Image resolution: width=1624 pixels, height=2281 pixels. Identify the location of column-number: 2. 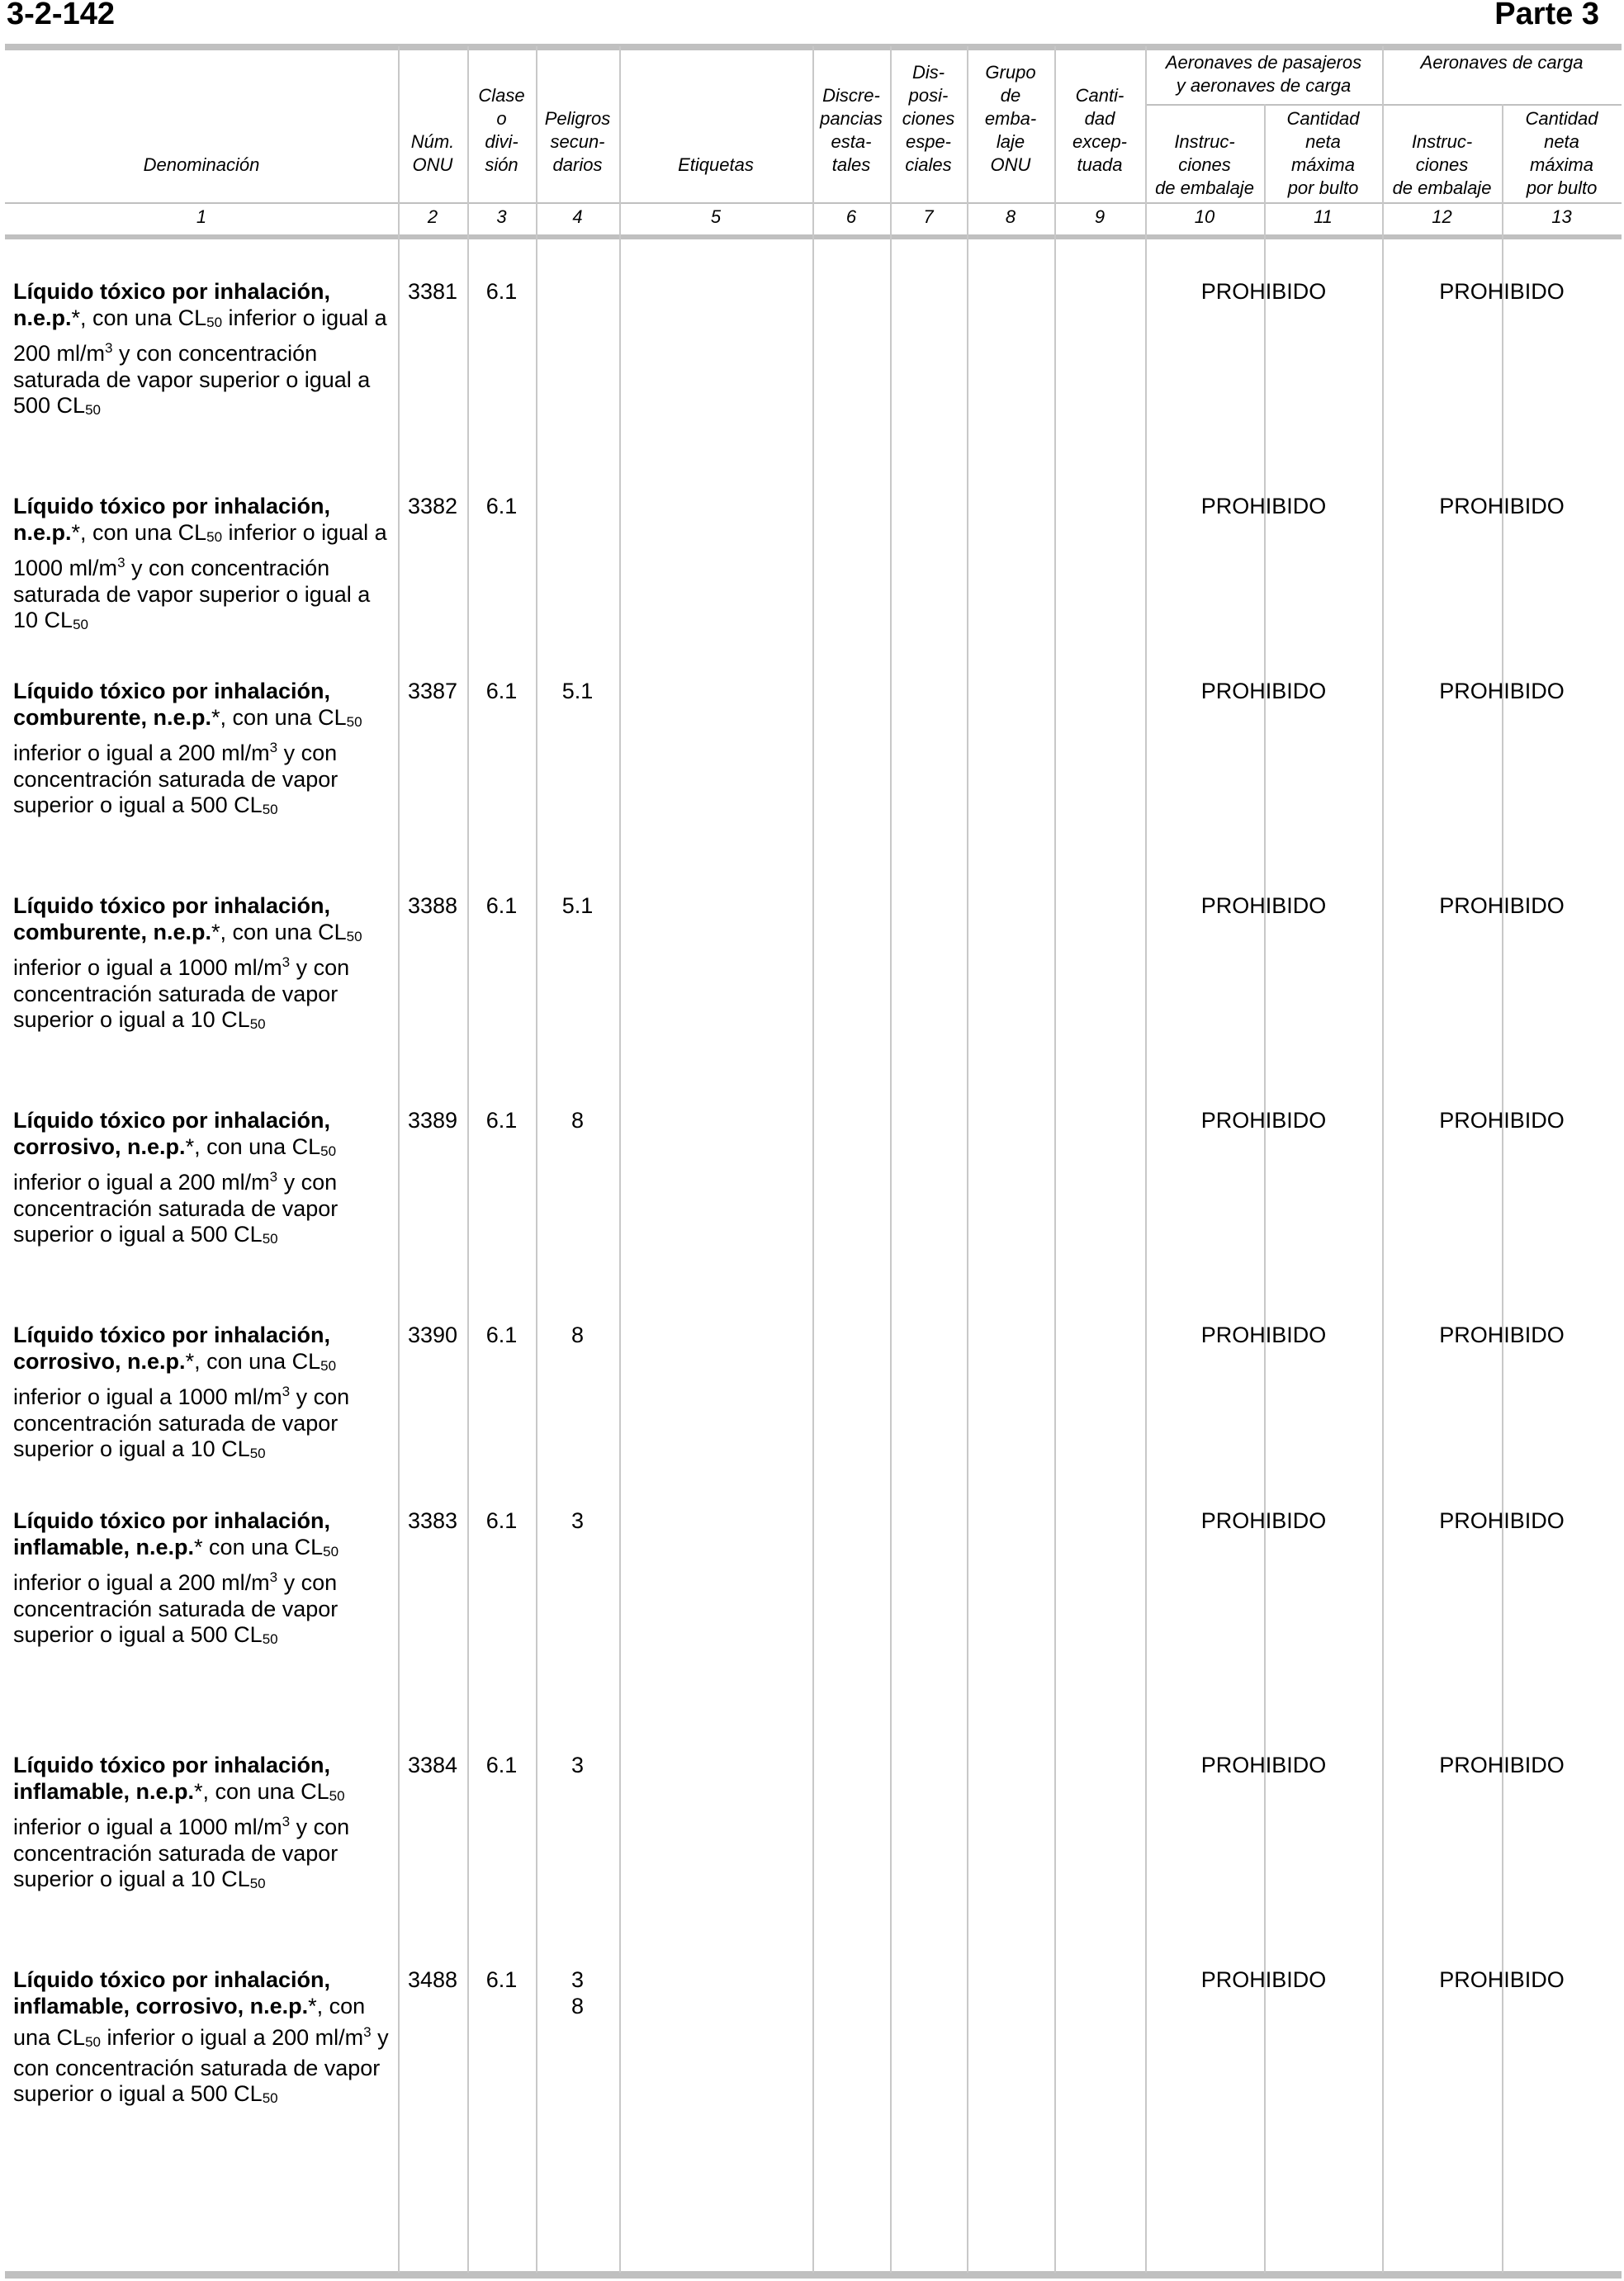
(432, 216).